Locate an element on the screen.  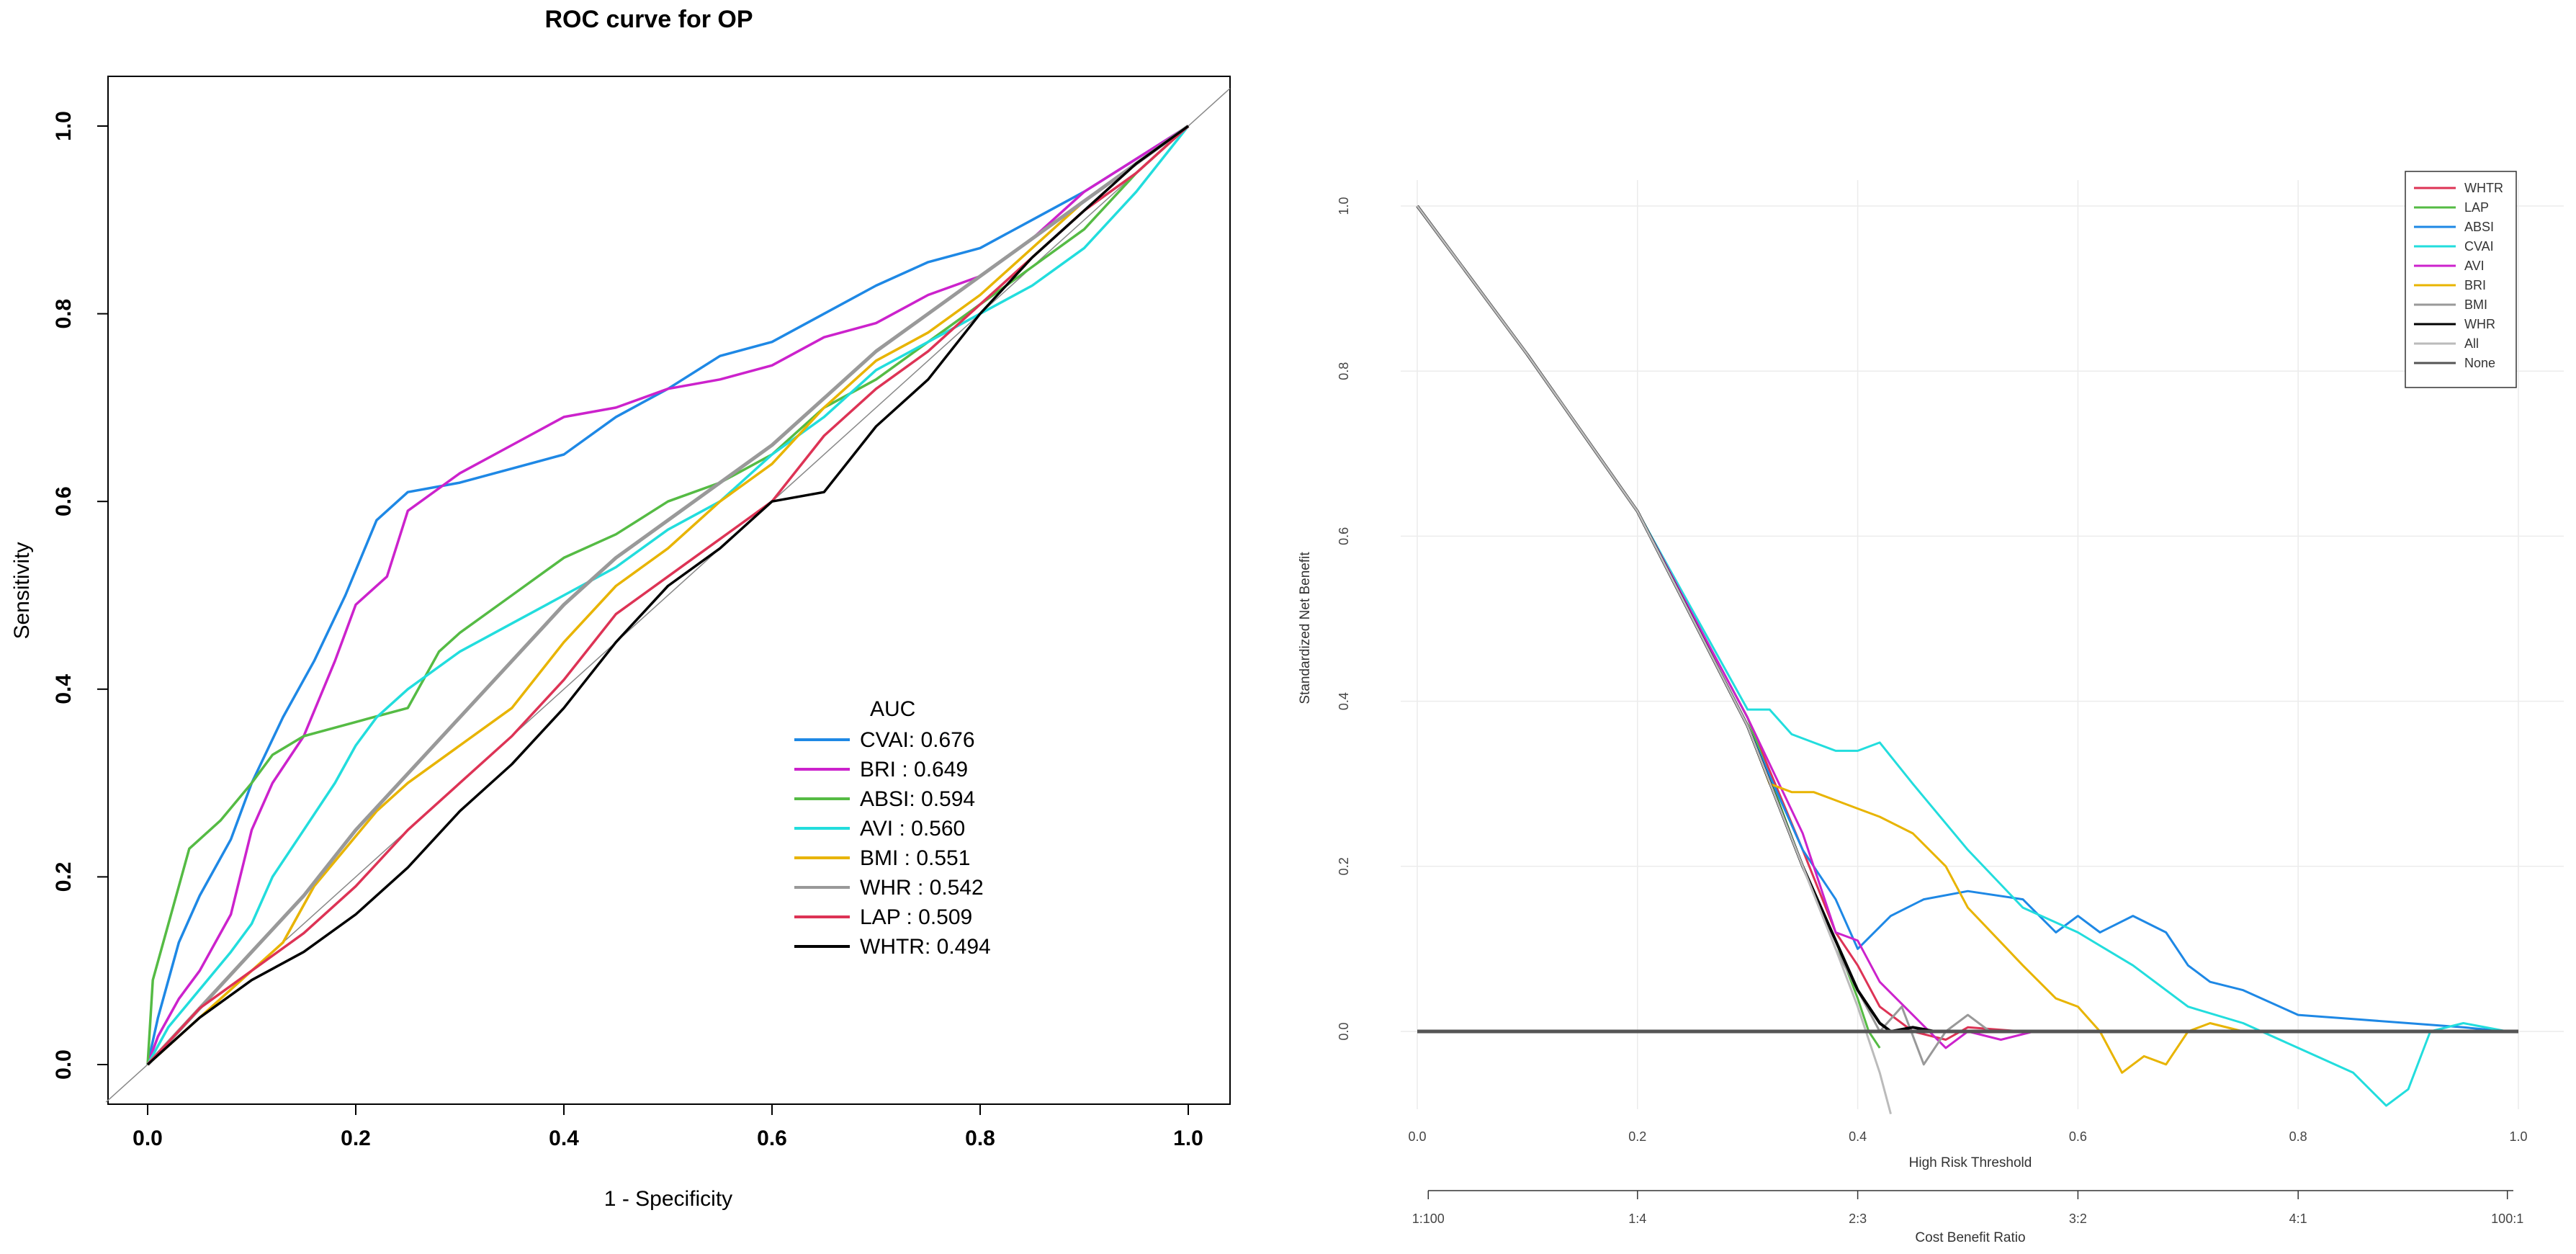
dca-legend-label-whtr: WHTR is located at coordinates (2483, 188).